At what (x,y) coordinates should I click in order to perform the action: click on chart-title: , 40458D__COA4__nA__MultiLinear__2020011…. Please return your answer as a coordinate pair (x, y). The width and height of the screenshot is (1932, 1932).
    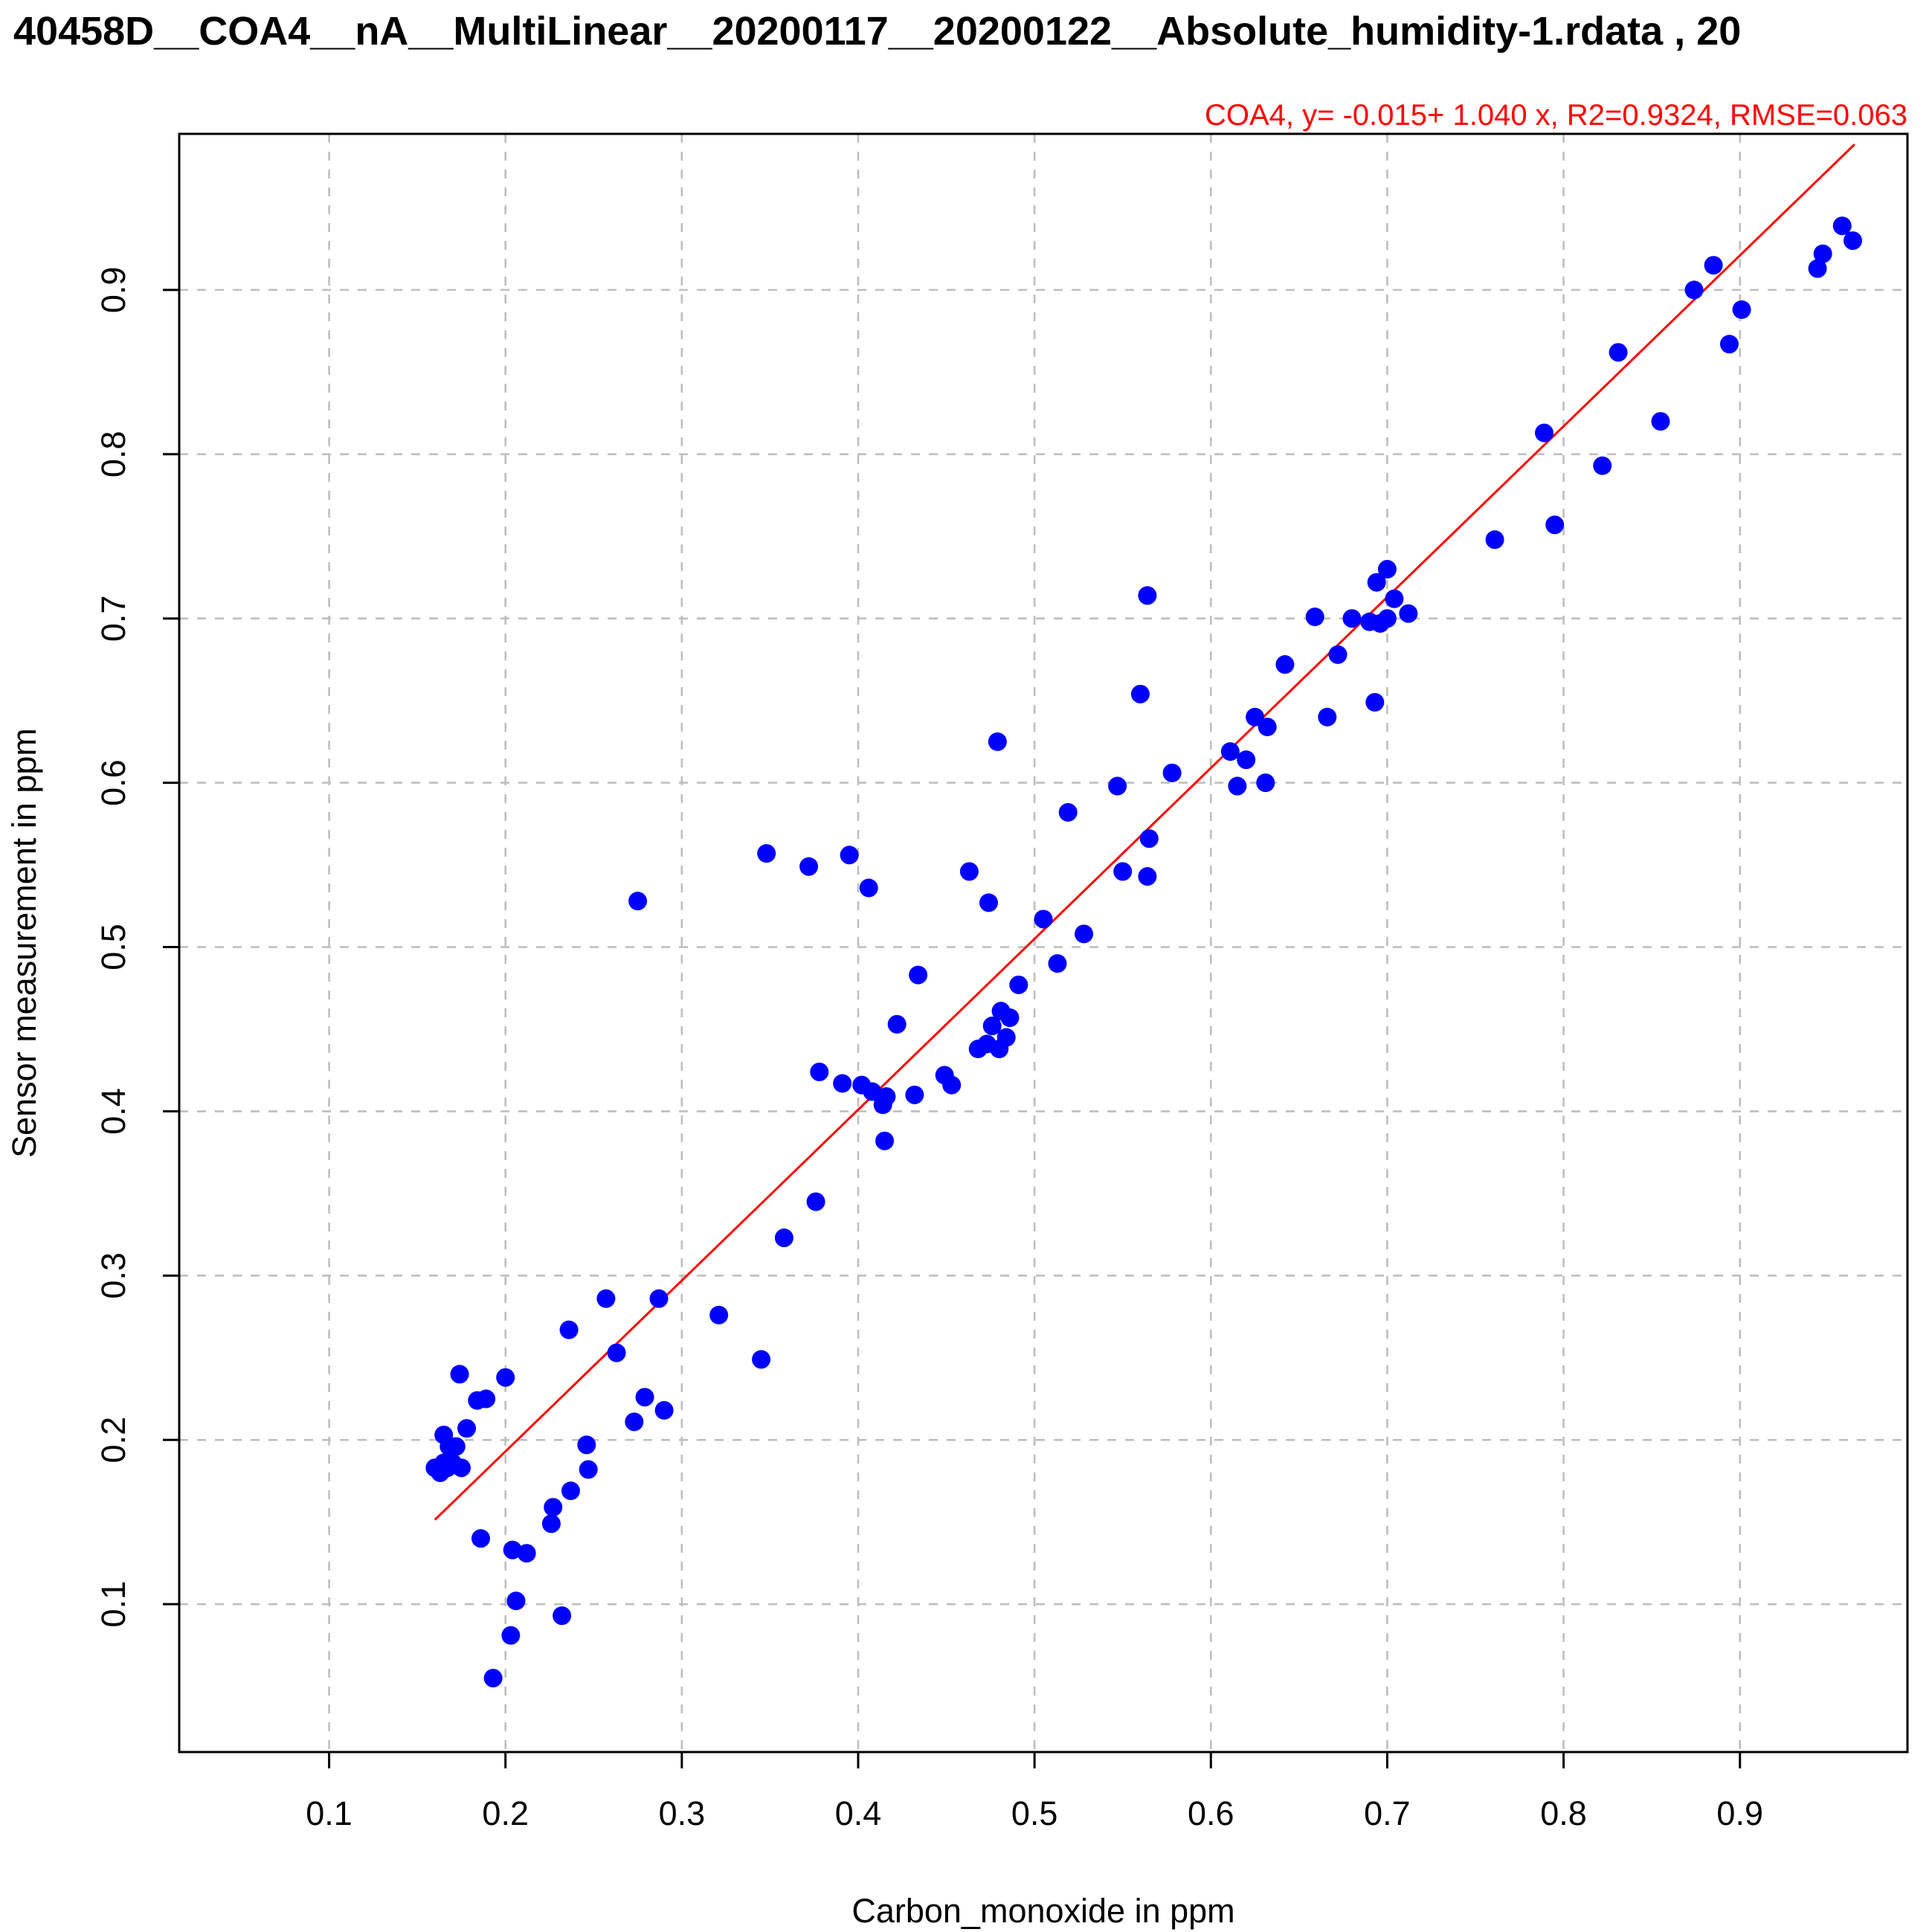
    Looking at the image, I should click on (870, 31).